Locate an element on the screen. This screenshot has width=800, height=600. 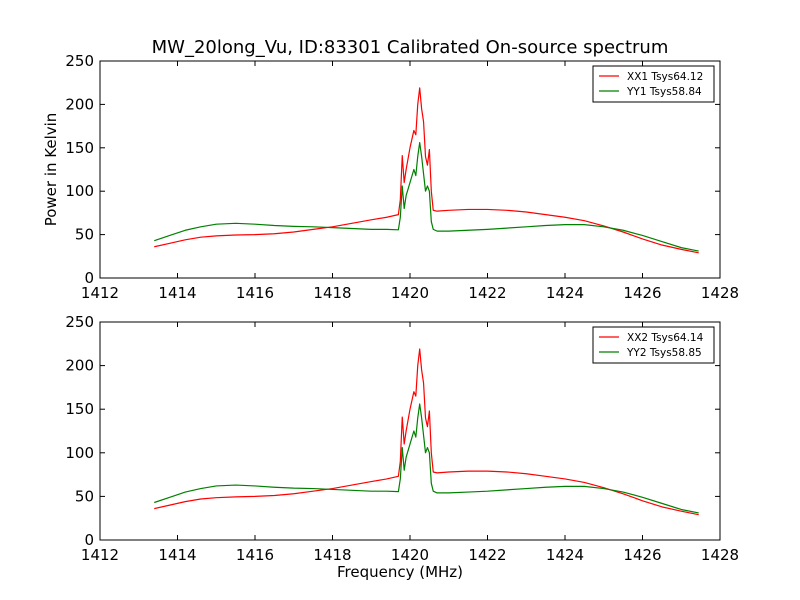
legend-label: YY2 Tsys58.85 is located at coordinates (664, 353).